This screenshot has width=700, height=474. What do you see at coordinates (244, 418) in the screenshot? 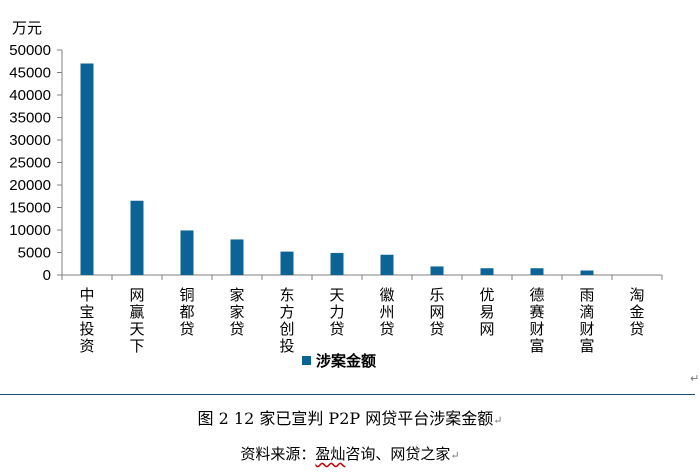
I see `caption-number: 12` at bounding box center [244, 418].